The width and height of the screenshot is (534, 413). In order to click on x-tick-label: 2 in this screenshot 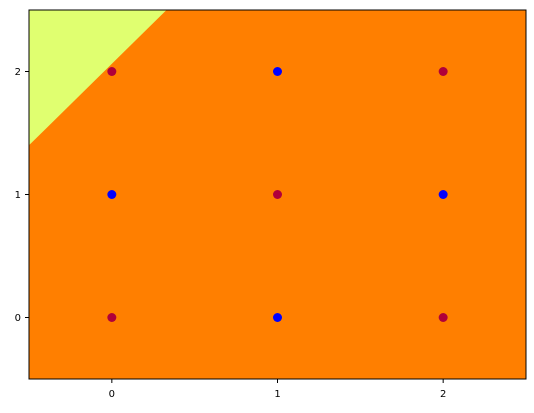, I will do `click(443, 394)`.